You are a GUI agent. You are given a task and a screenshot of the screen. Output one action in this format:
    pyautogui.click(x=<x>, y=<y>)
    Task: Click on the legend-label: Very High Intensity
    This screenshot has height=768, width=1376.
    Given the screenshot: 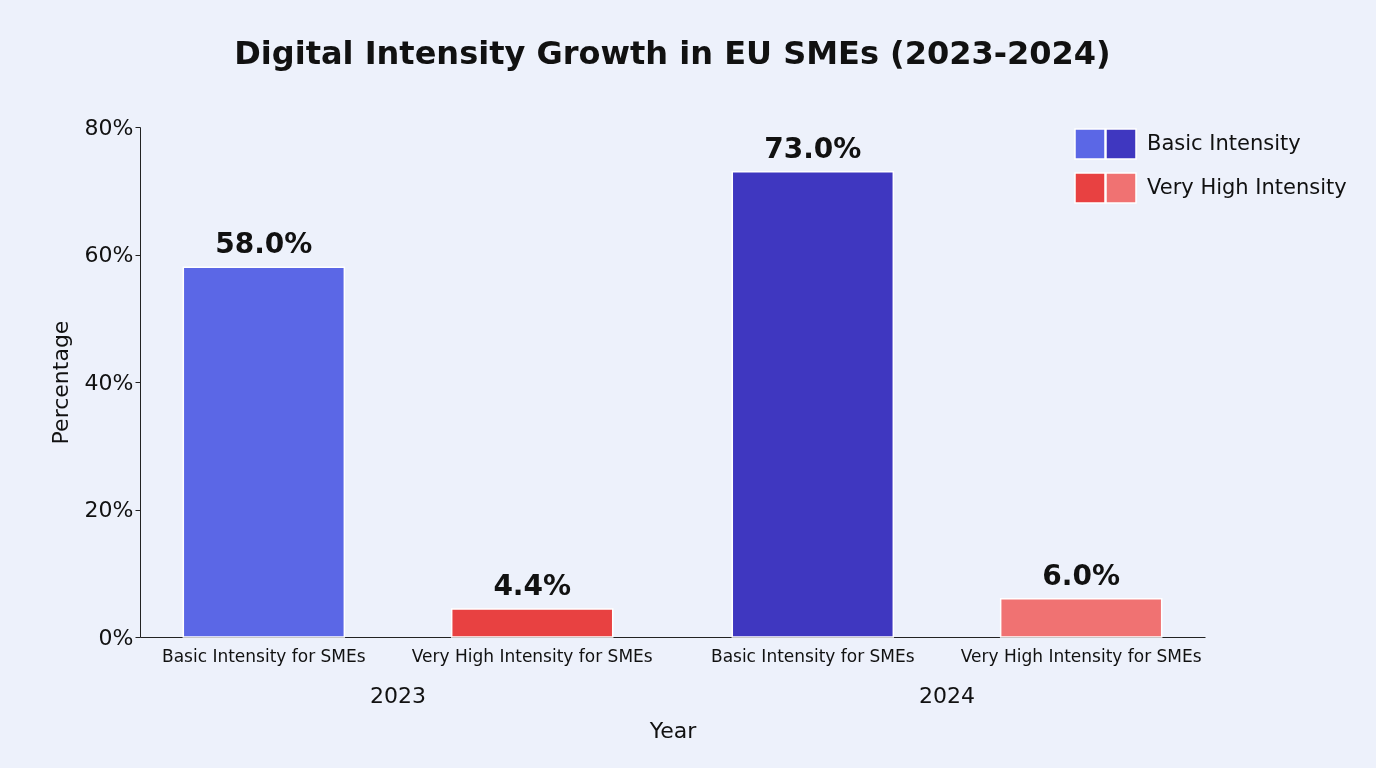 What is the action you would take?
    pyautogui.click(x=1247, y=187)
    